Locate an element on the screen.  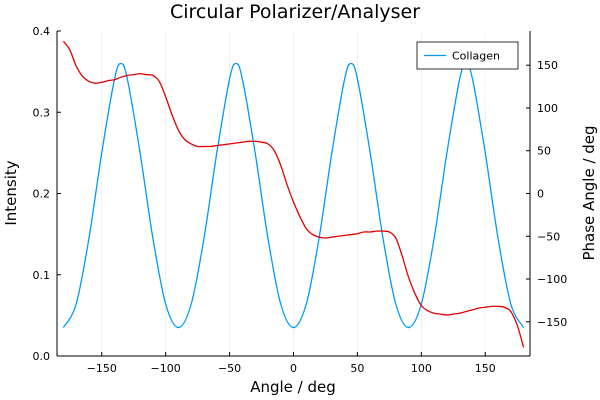
x-tick-label: 50 is located at coordinates (357, 368).